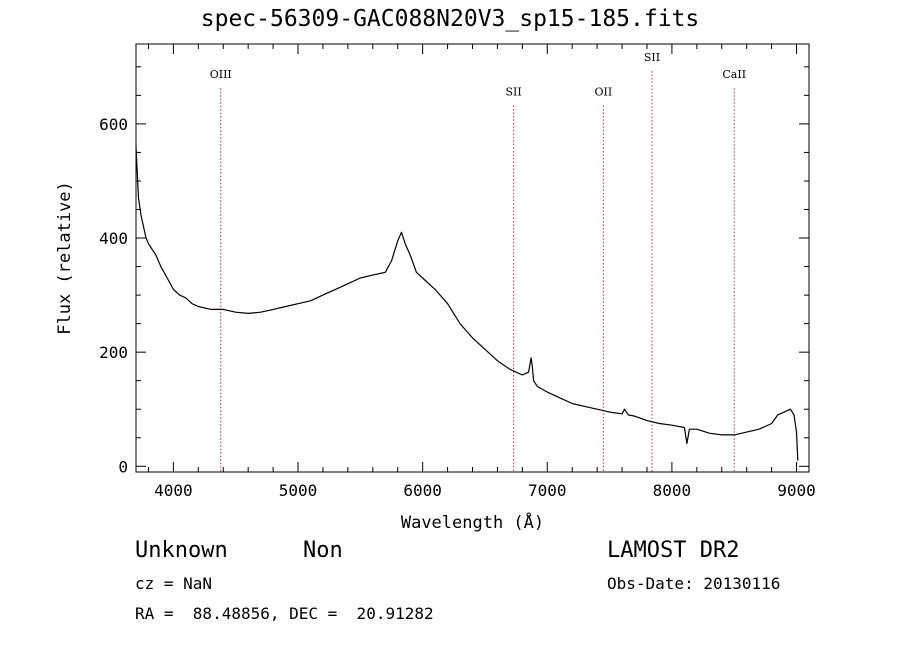  I want to click on y-axis-label: Flux (relative), so click(65, 258).